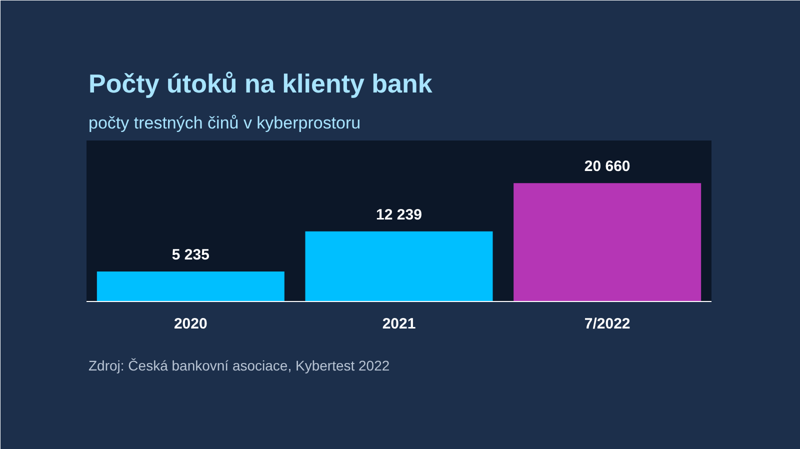  I want to click on text: Zdroj: Česká bankovní asociace, Kybertest 2022, so click(239, 366).